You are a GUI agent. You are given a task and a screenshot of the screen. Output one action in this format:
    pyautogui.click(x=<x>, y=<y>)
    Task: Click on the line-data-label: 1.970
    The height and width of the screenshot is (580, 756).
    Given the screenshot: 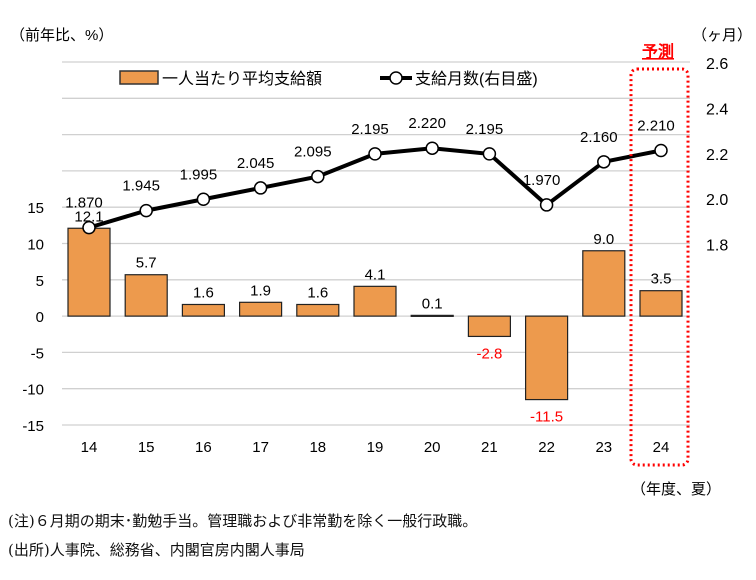 What is the action you would take?
    pyautogui.click(x=542, y=180)
    